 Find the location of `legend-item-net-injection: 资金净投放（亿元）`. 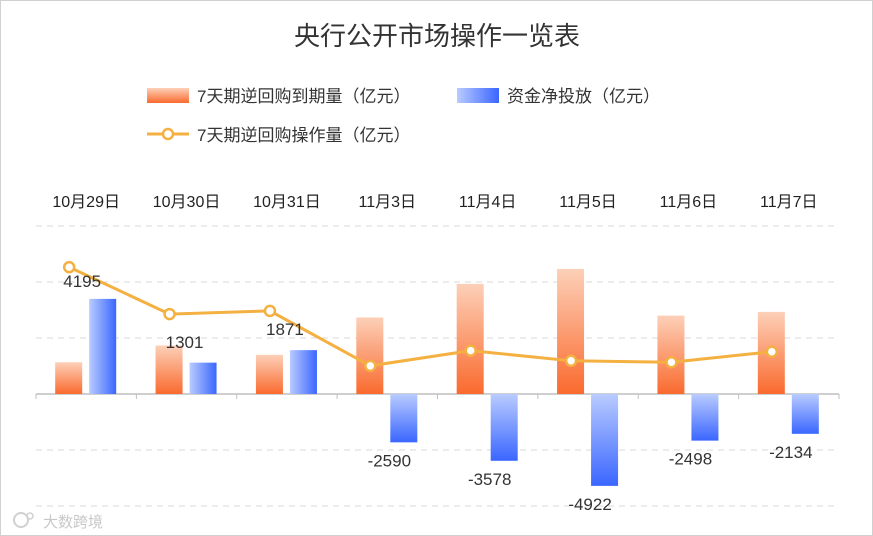

legend-item-net-injection: 资金净投放（亿元） is located at coordinates (558, 96).